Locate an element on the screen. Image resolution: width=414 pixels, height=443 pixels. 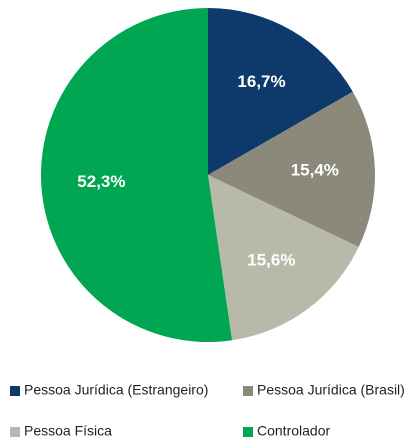
data-label: 15,4% is located at coordinates (315, 169).